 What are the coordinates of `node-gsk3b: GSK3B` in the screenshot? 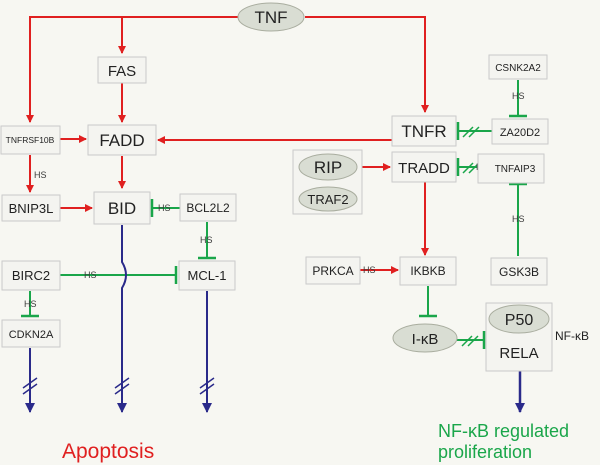 It's located at (519, 271).